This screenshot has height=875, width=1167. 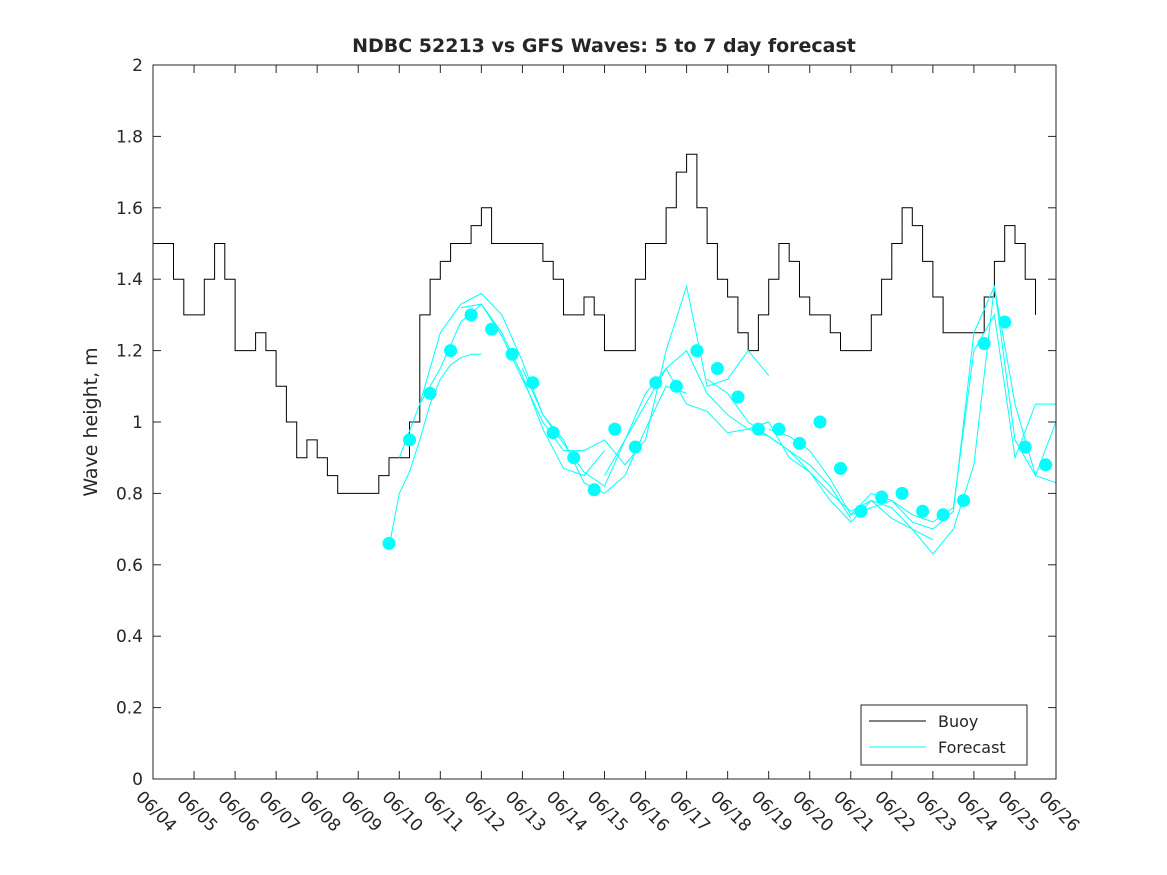 I want to click on legend-box, so click(x=944, y=735).